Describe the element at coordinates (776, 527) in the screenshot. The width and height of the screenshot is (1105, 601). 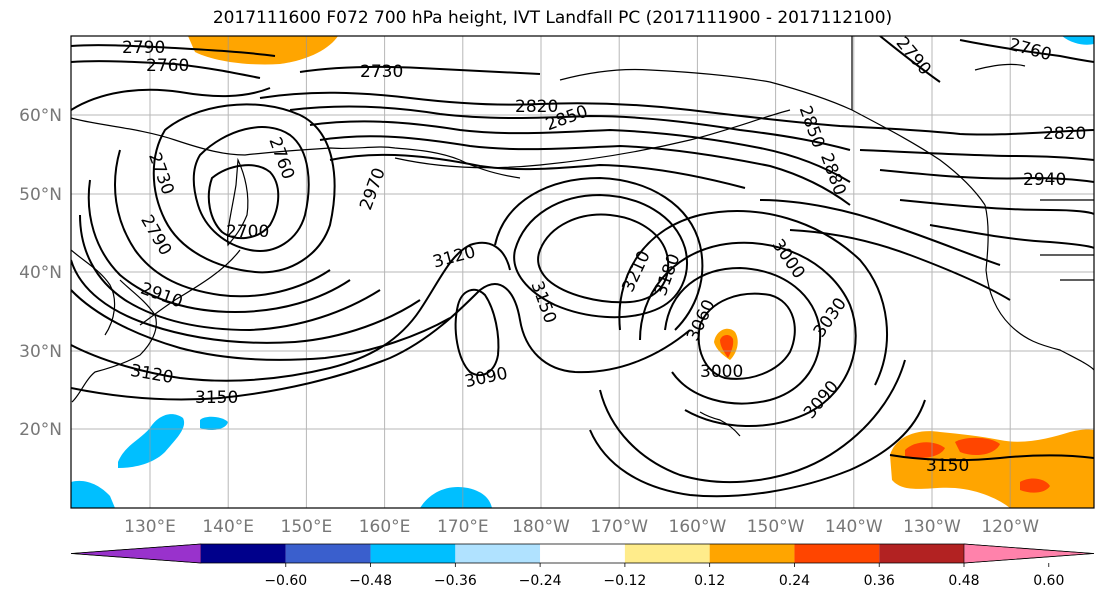
I see `longitude-label: 150°W` at that location.